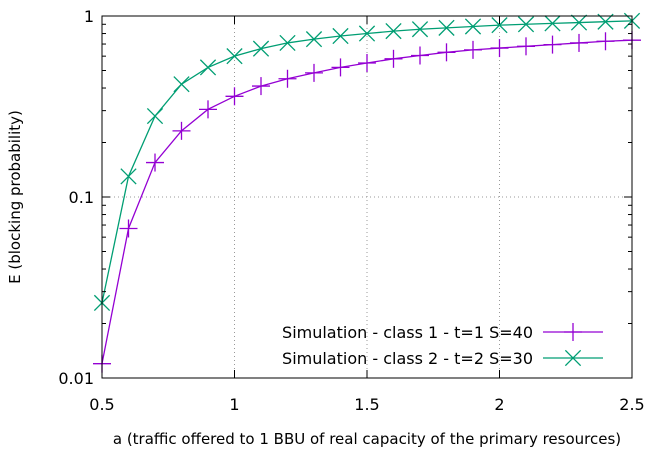 This screenshot has width=653, height=454. What do you see at coordinates (407, 332) in the screenshot?
I see `legend-label-class-1: Simulation - class 1 - t=1 S=40` at bounding box center [407, 332].